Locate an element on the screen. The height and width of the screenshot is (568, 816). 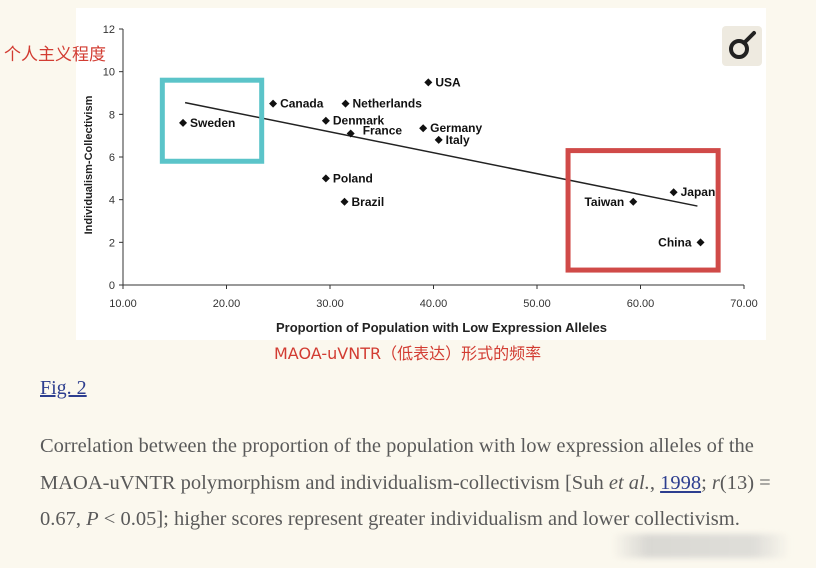
x-tick-label: 70.00 is located at coordinates (744, 304).